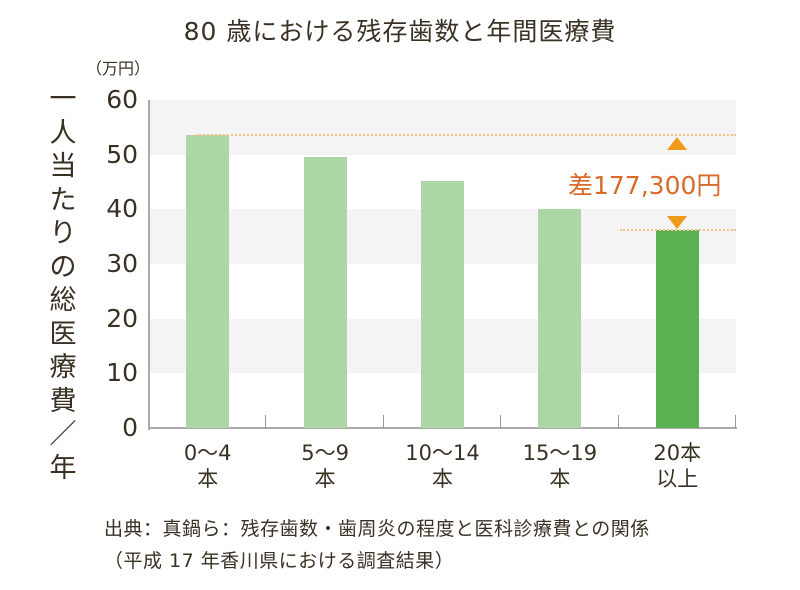  I want to click on y-axis-label-char: 総, so click(63, 300).